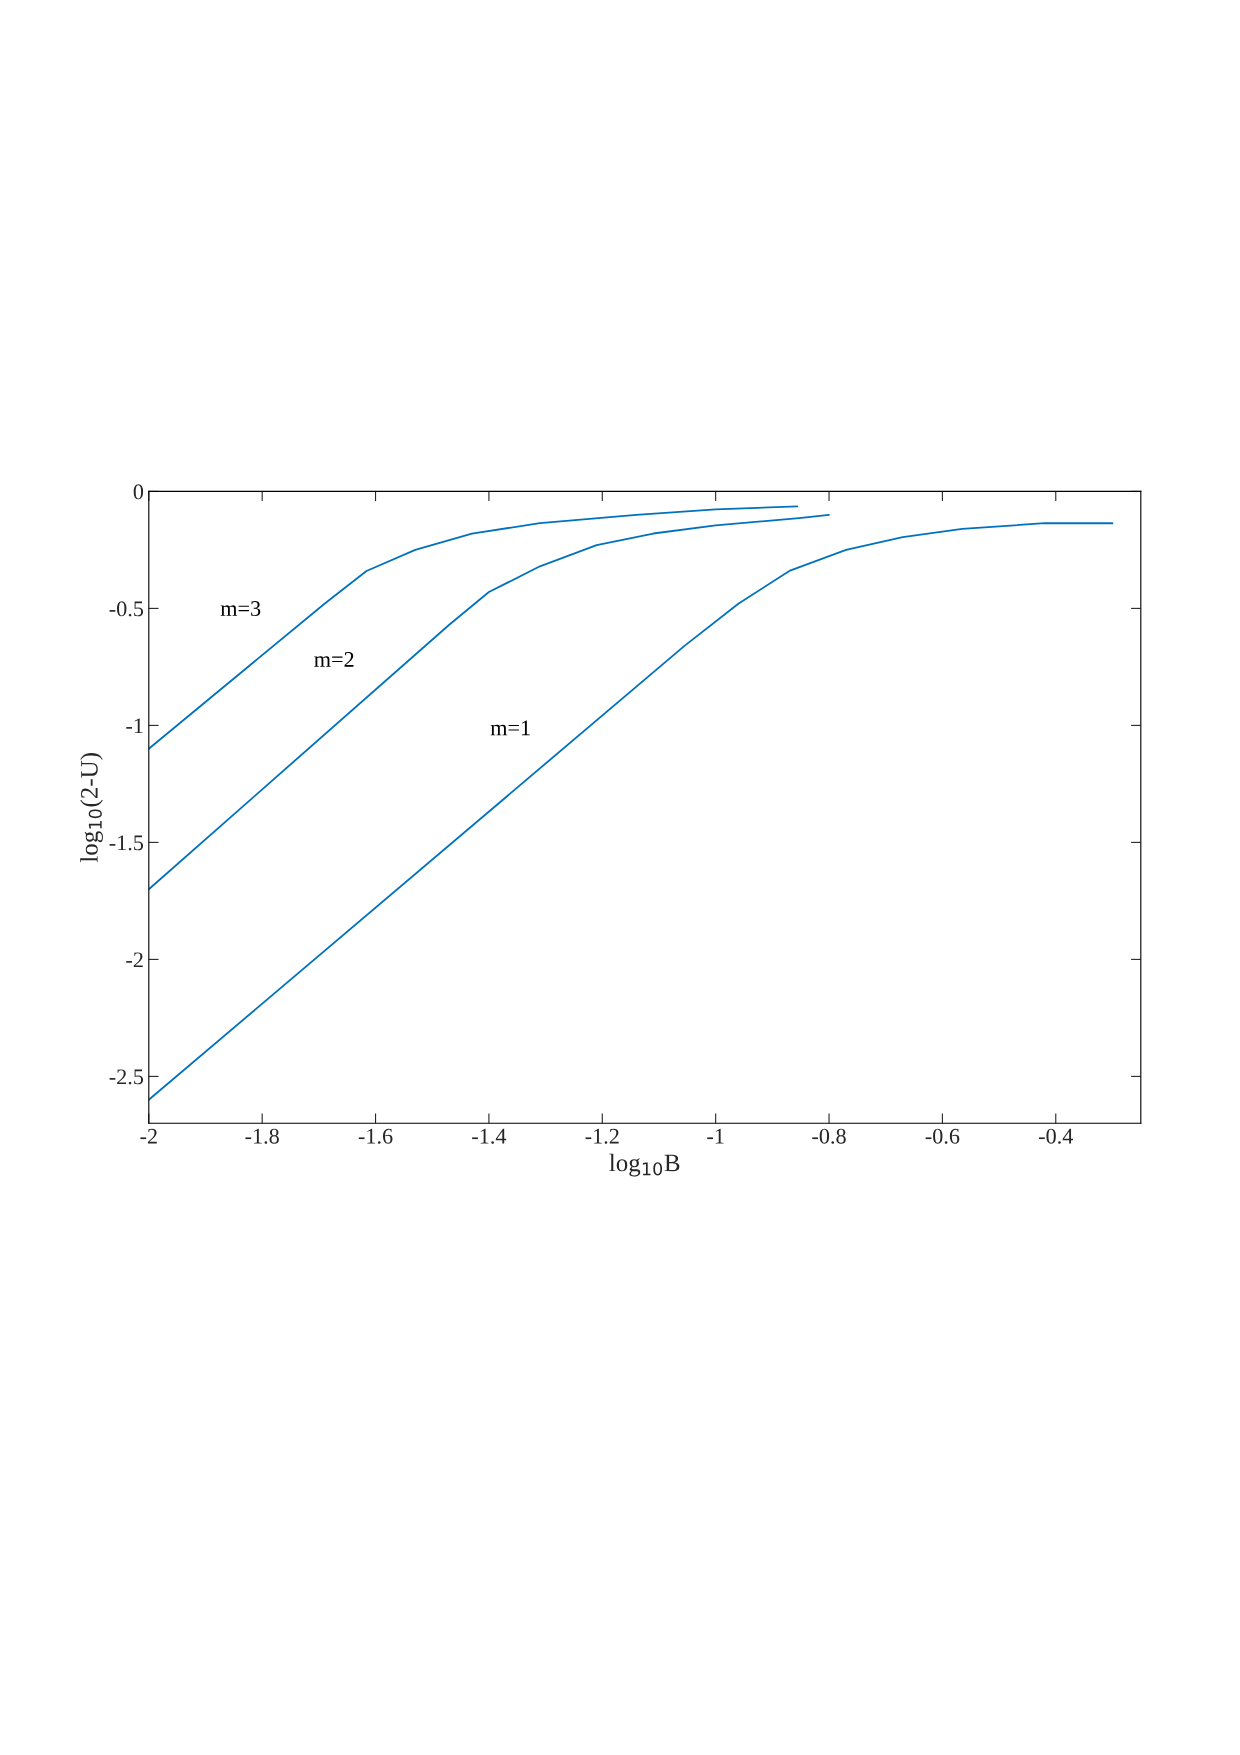 The height and width of the screenshot is (1755, 1240). What do you see at coordinates (126, 609) in the screenshot?
I see `y-tick-label: -0.5` at bounding box center [126, 609].